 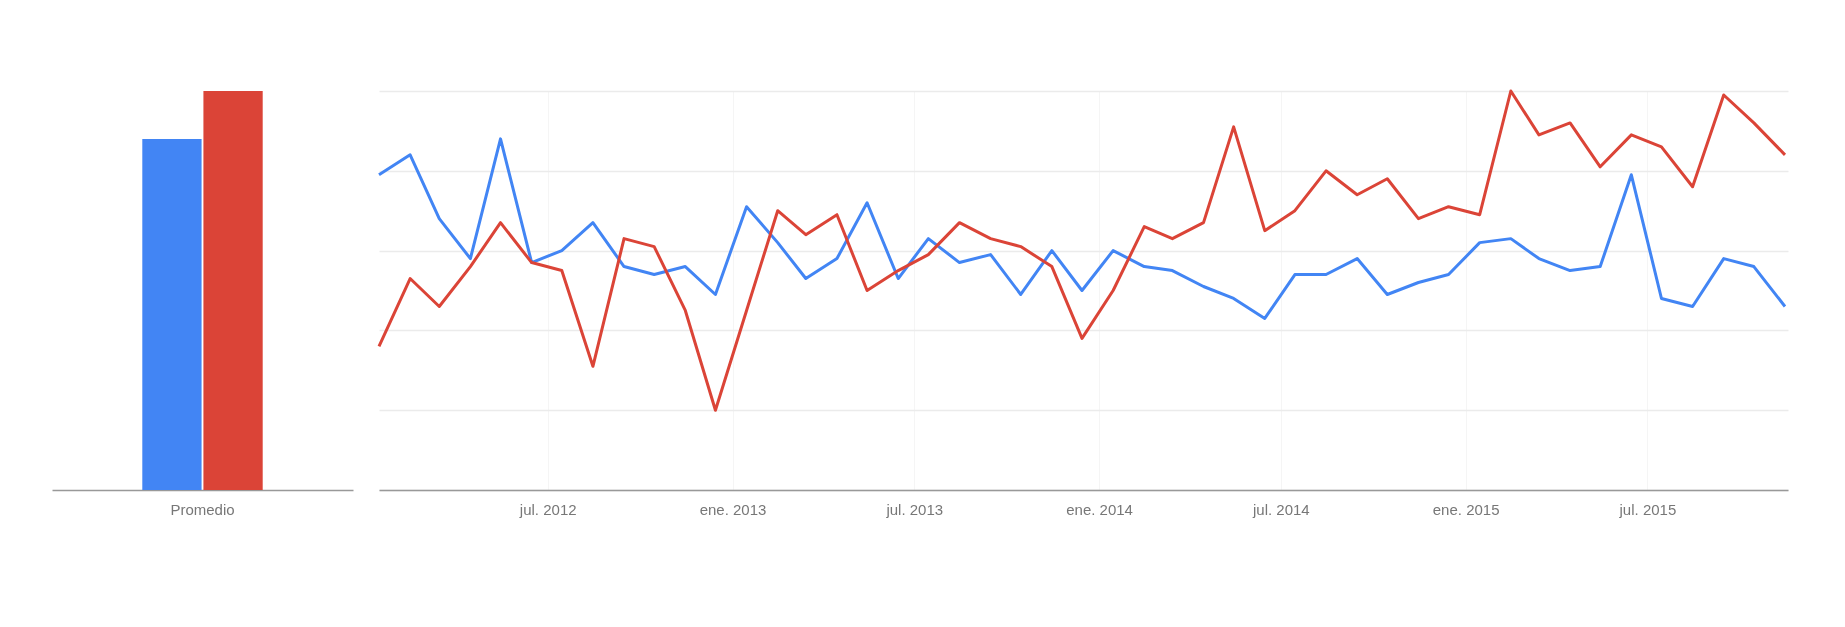 What do you see at coordinates (547, 509) in the screenshot?
I see `x-tick-label: jul. 2012` at bounding box center [547, 509].